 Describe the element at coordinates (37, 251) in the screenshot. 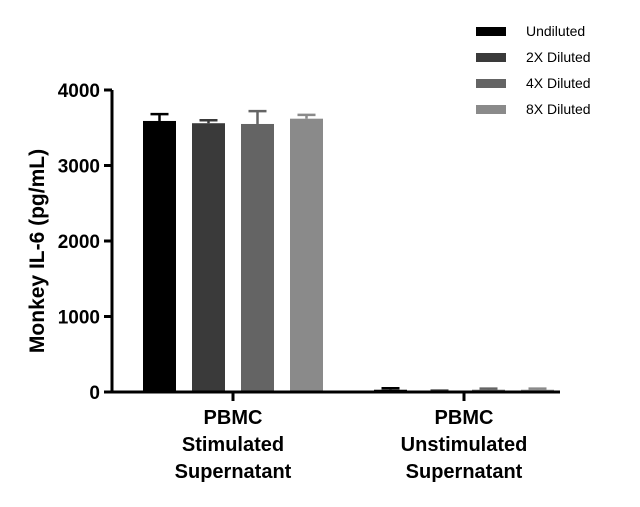

I see `y-axis-title: Monkey IL-6 (pg/mL)` at that location.